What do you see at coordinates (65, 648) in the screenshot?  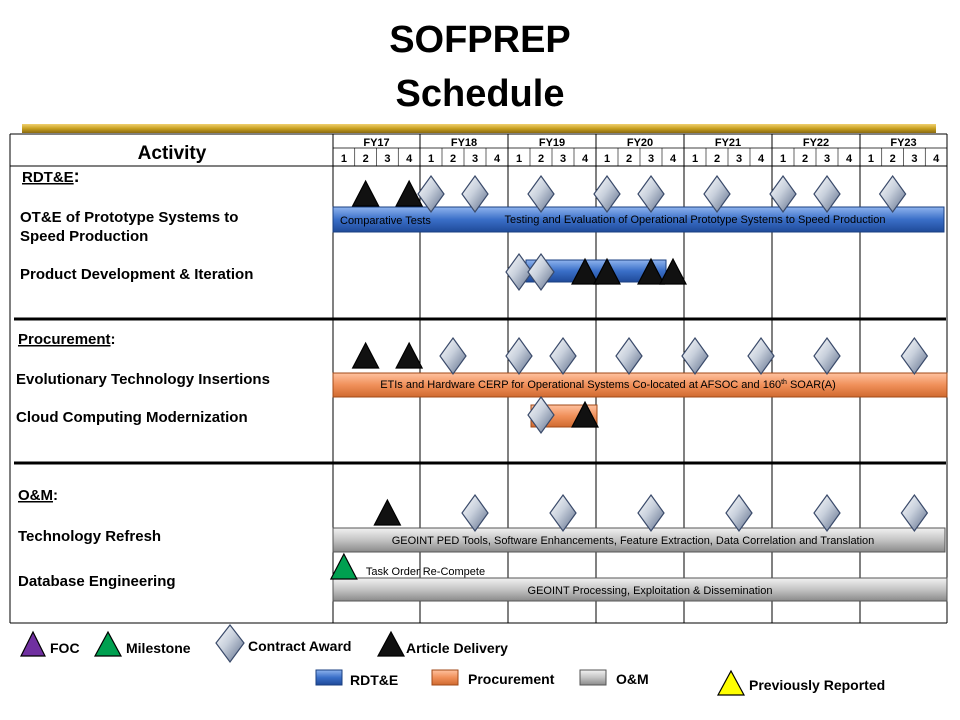 I see `legend-foc-label: FOC` at bounding box center [65, 648].